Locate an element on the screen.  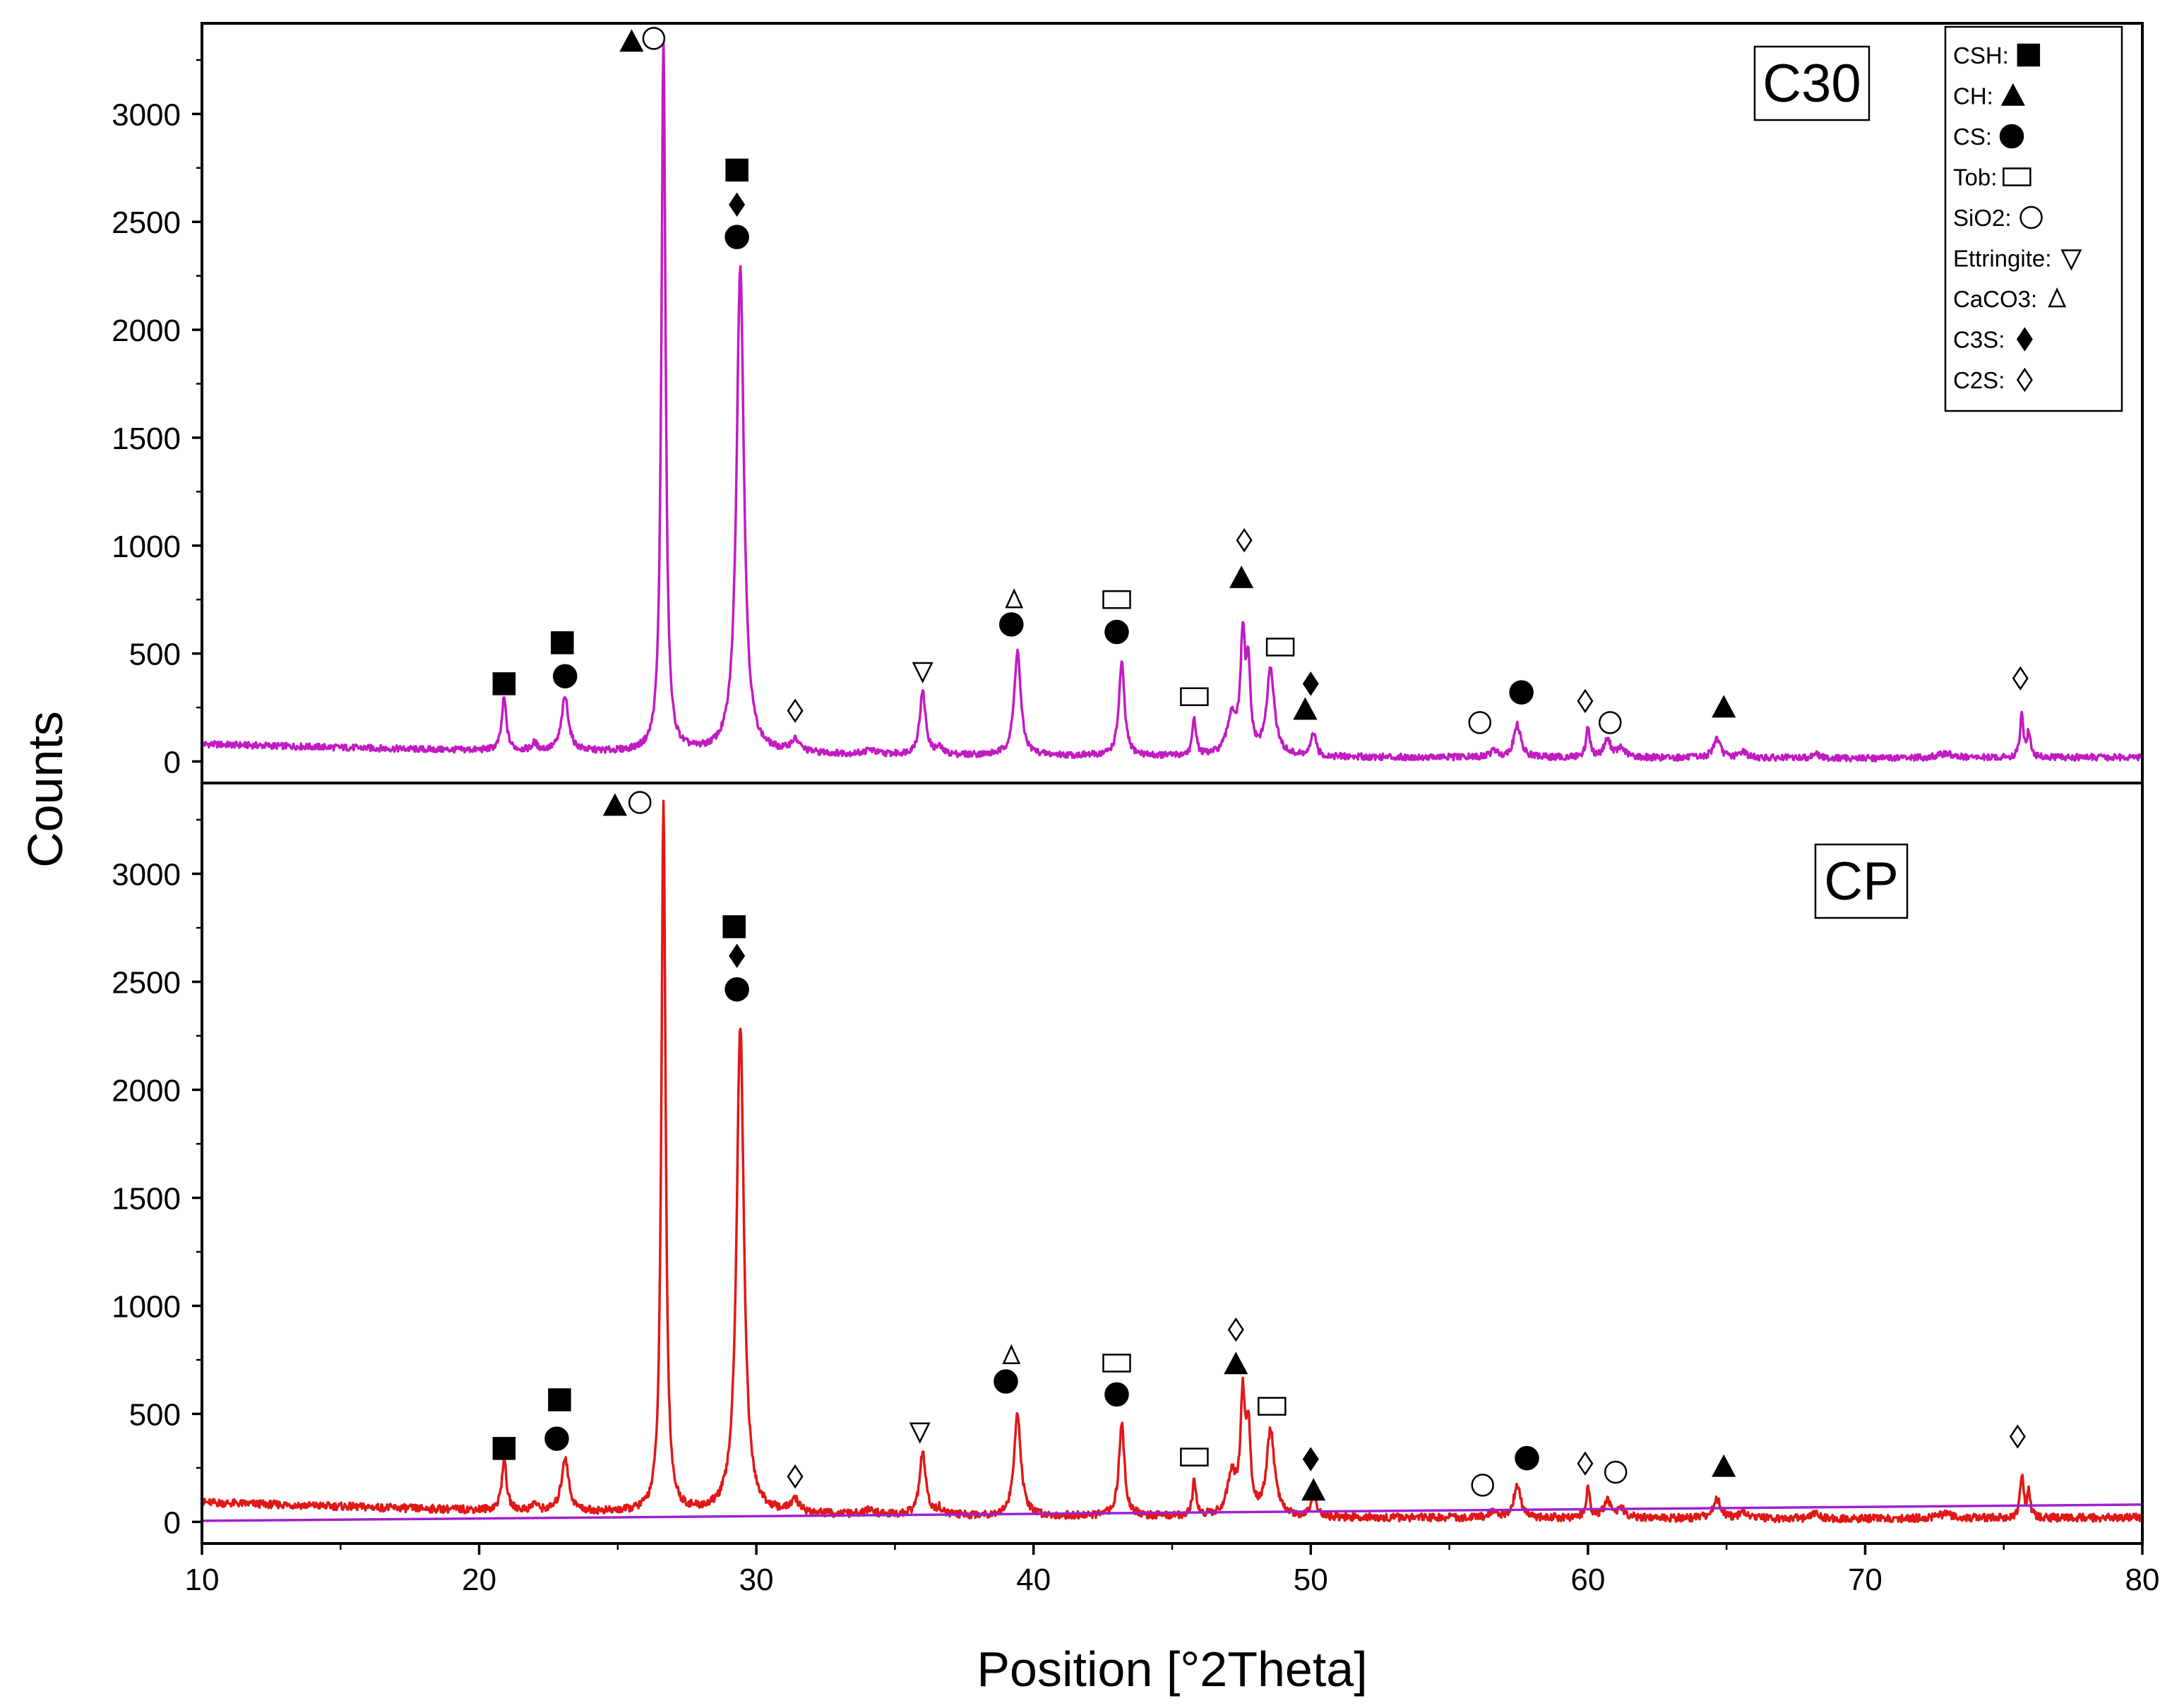
c30-panel-label: C30 is located at coordinates (1811, 84).